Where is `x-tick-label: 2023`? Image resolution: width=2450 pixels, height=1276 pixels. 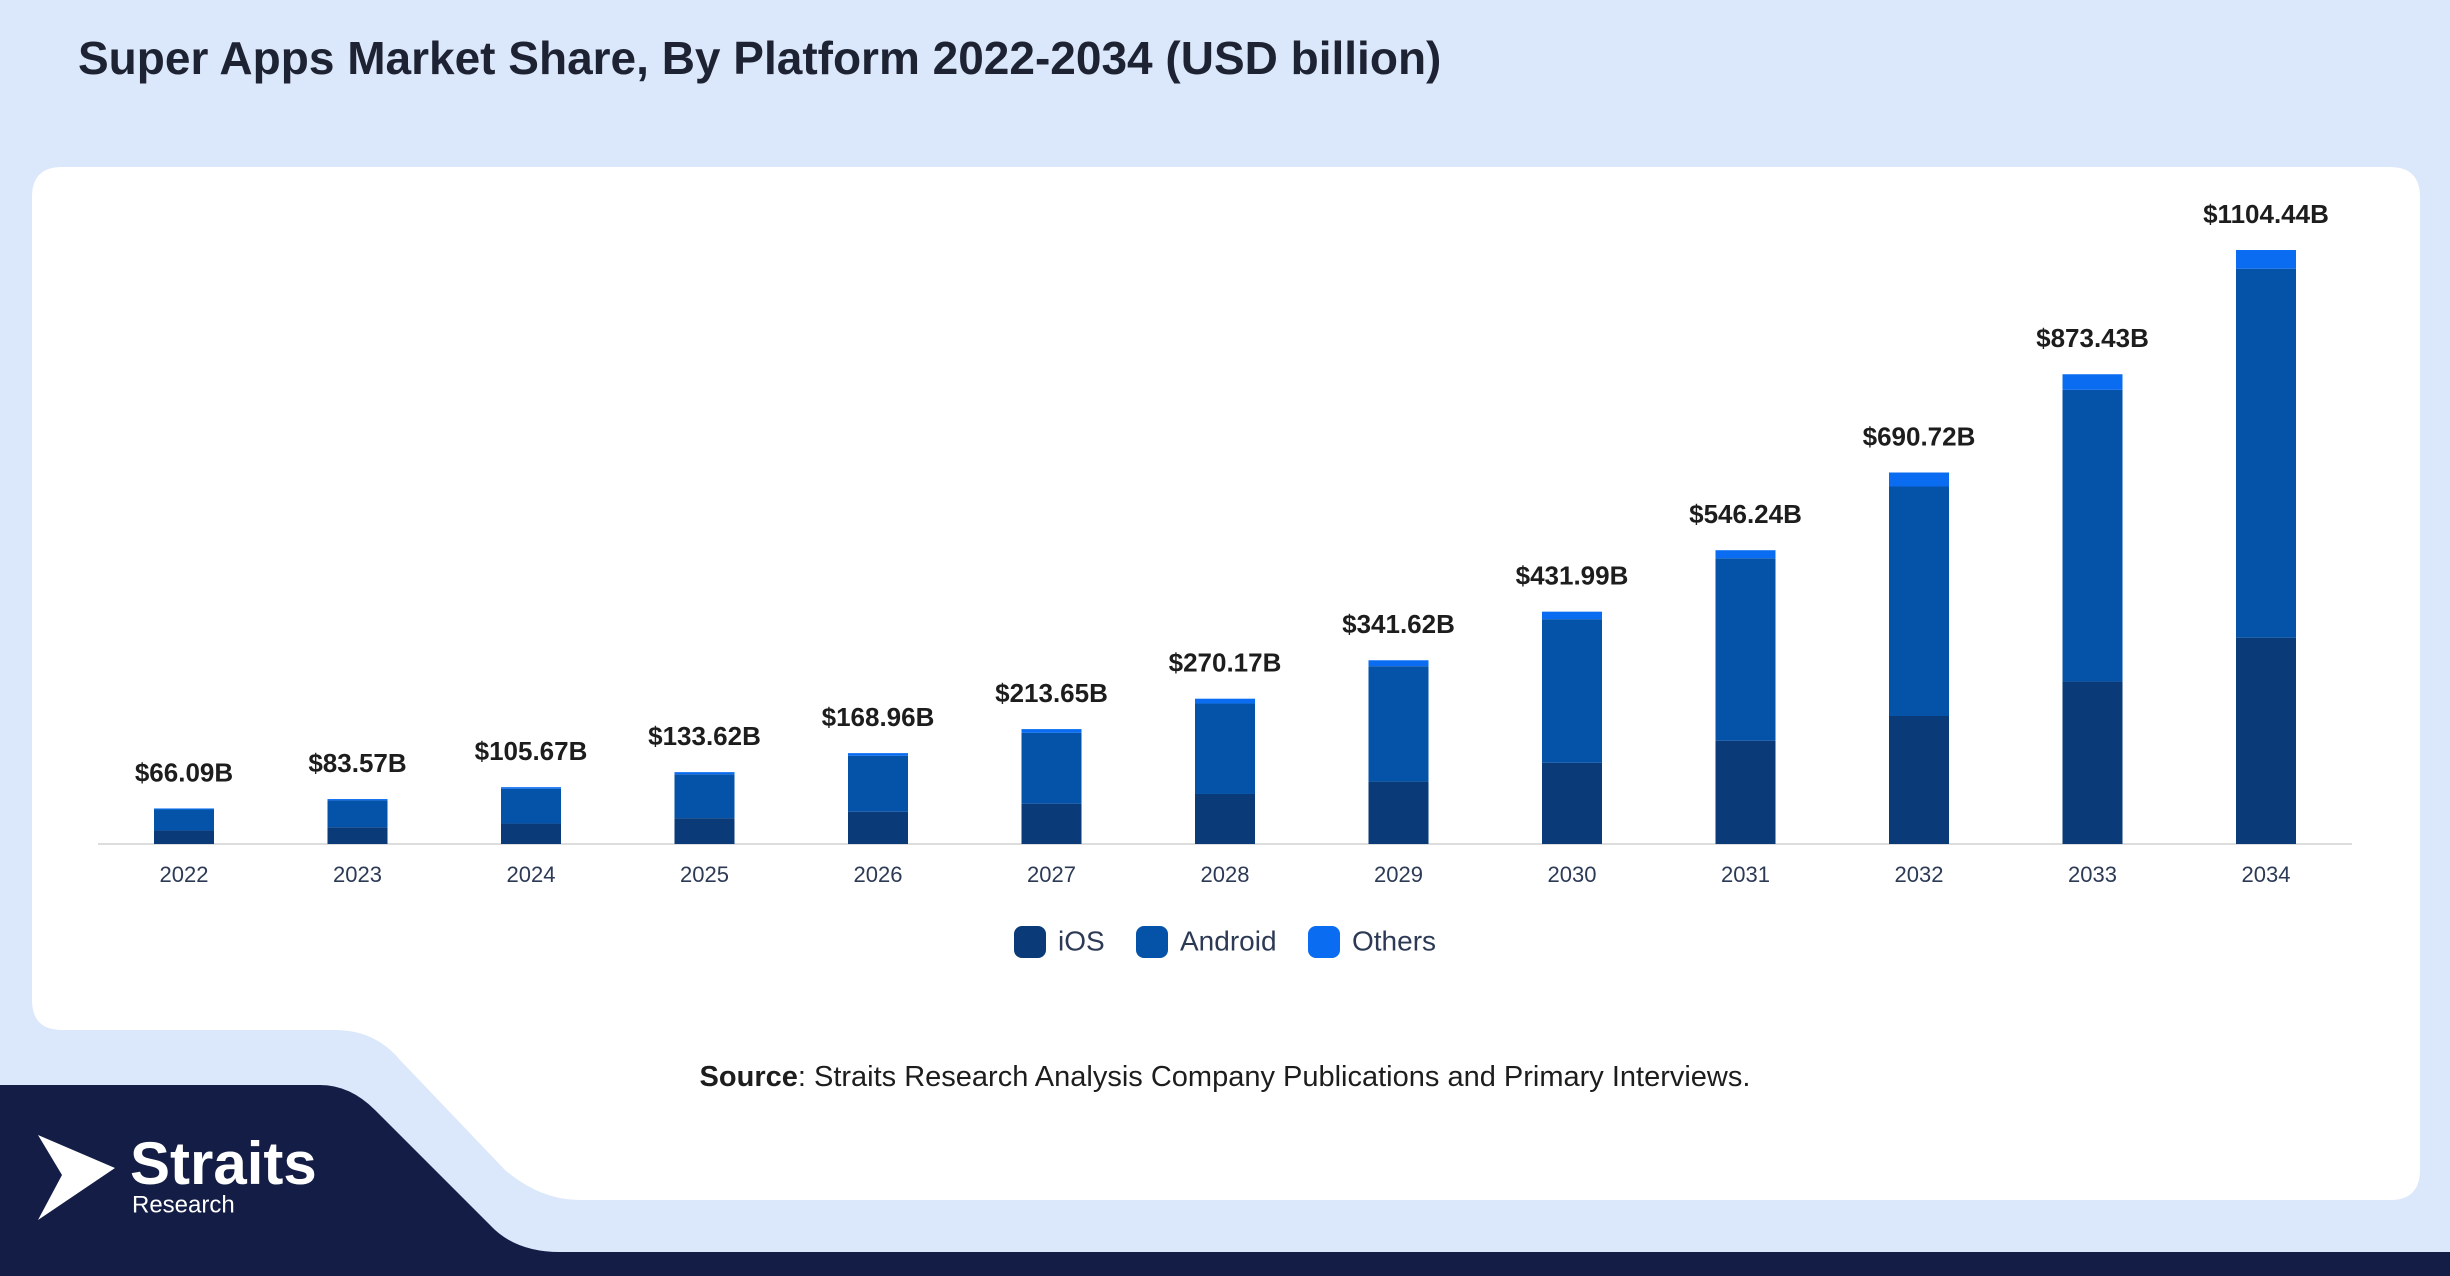 x-tick-label: 2023 is located at coordinates (357, 874).